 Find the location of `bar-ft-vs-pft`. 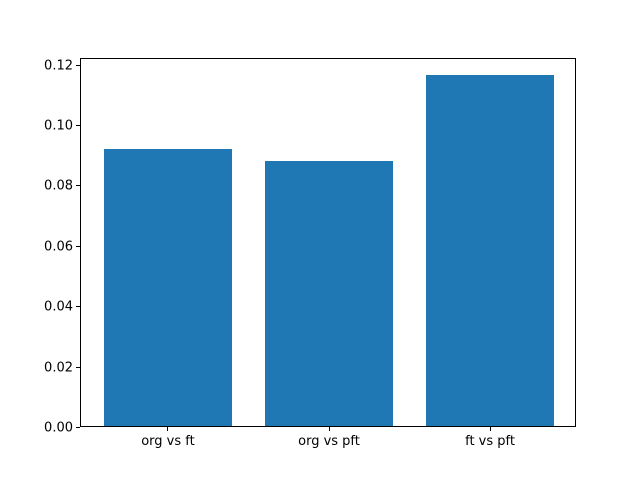

bar-ft-vs-pft is located at coordinates (490, 250).